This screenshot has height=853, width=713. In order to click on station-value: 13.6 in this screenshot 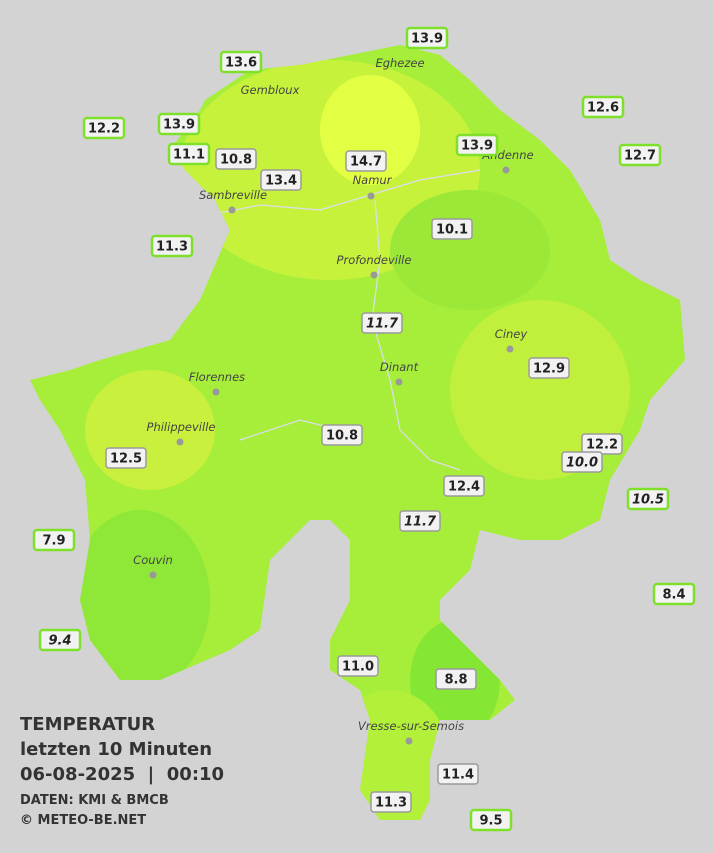, I will do `click(241, 63)`.